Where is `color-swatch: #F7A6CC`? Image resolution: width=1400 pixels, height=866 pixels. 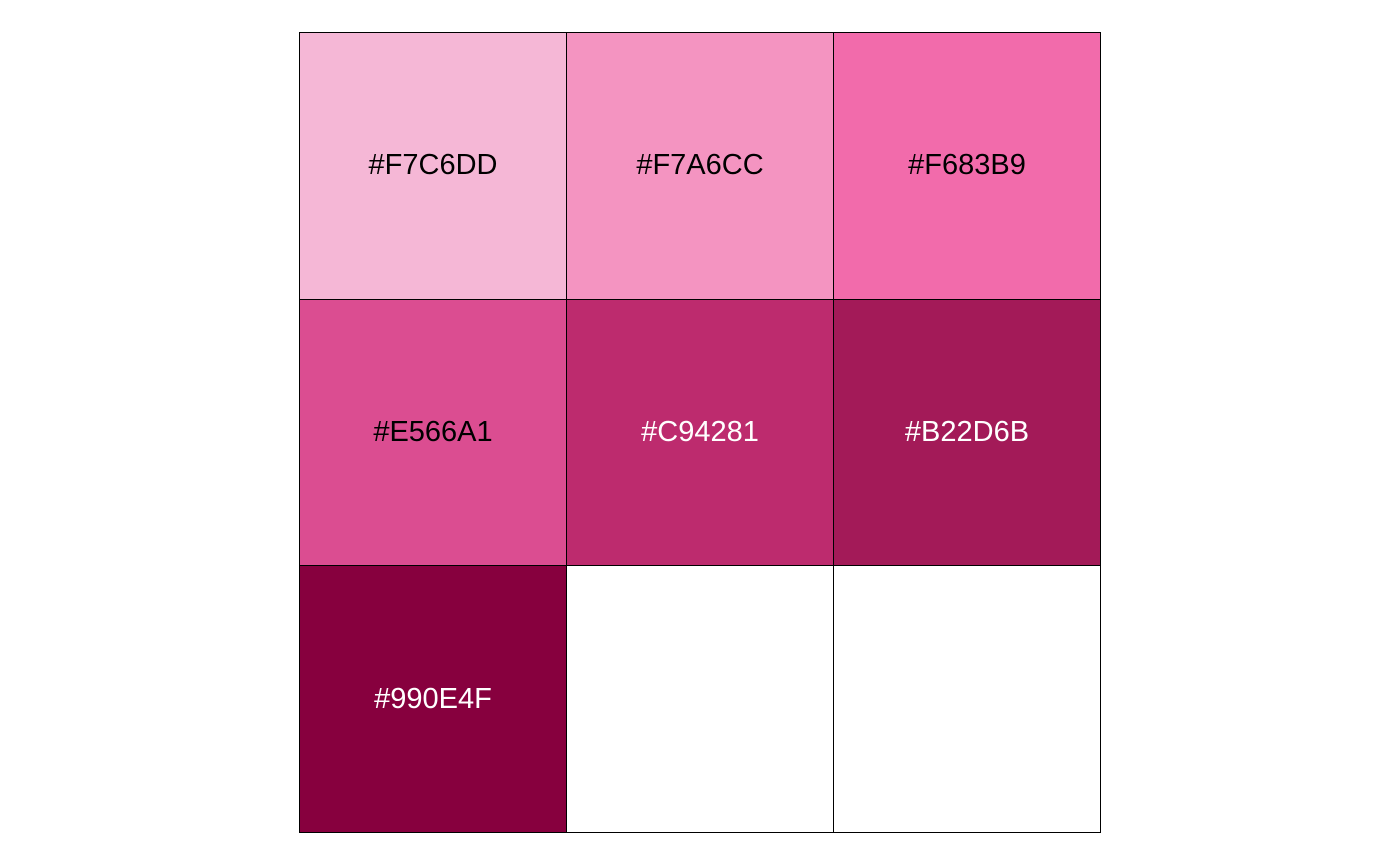
color-swatch: #F7A6CC is located at coordinates (700, 166).